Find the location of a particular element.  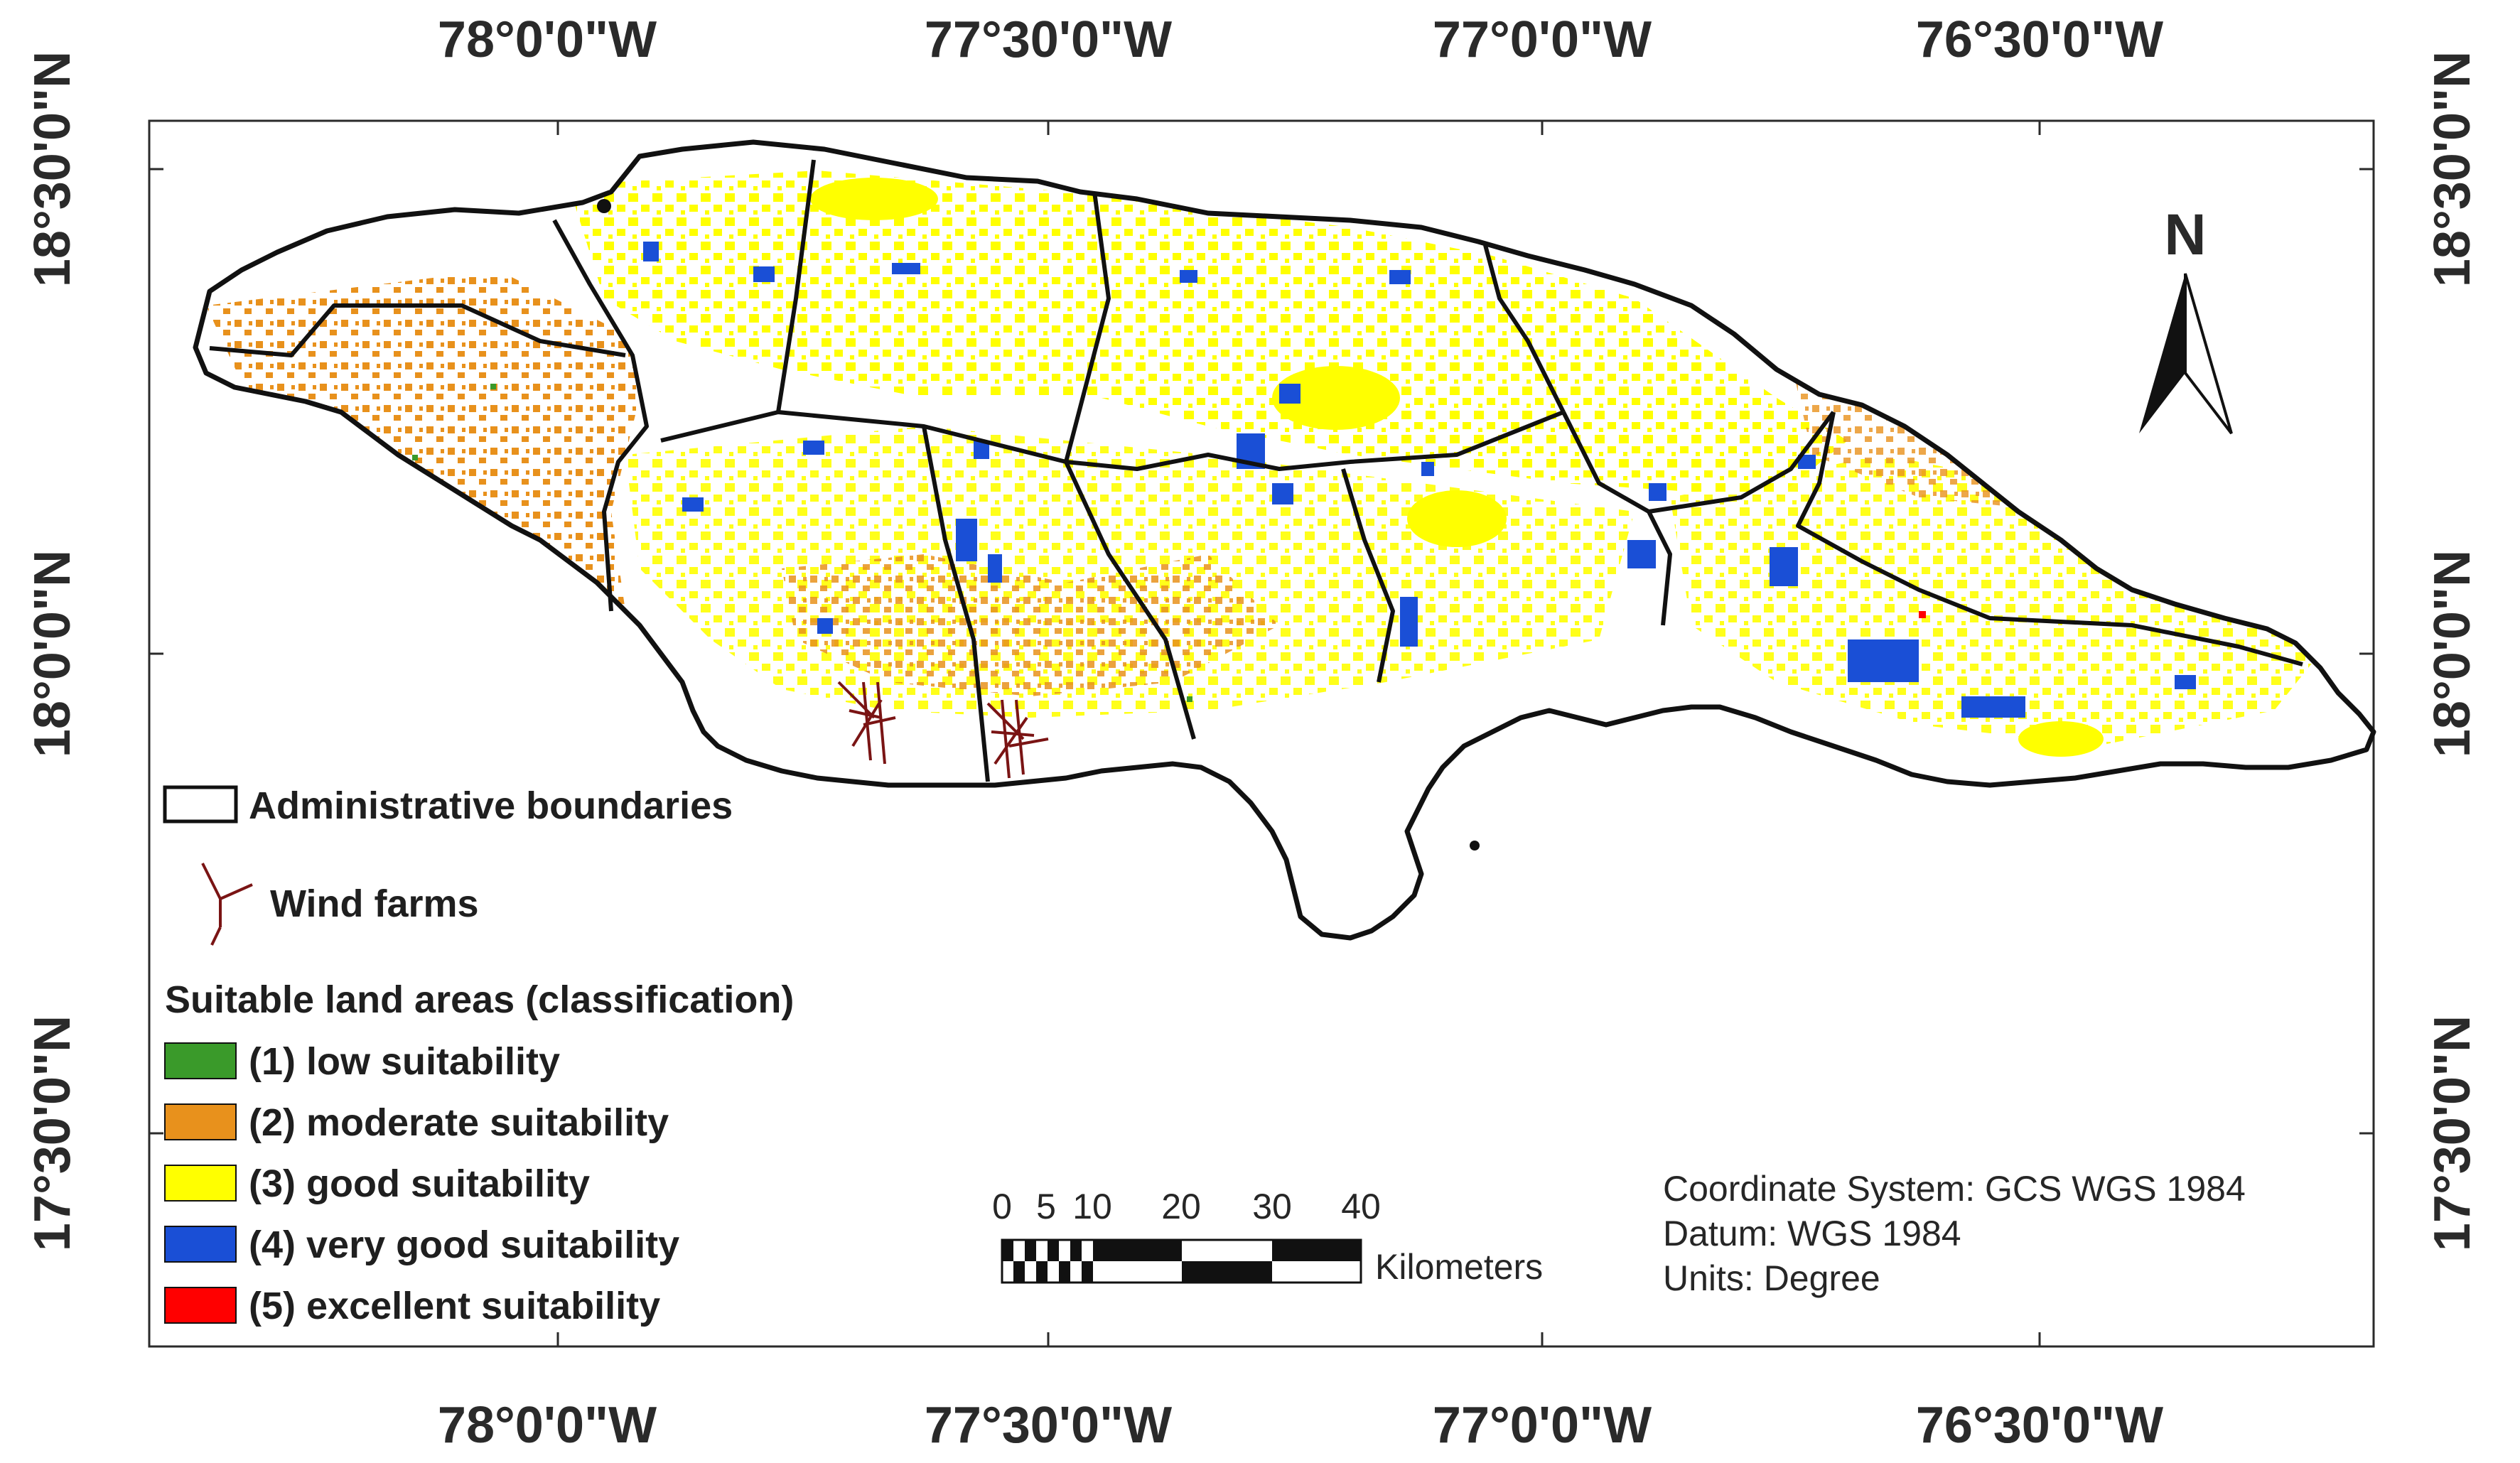

left-lat-label-3: 17°30'0"N is located at coordinates (52, 1133).